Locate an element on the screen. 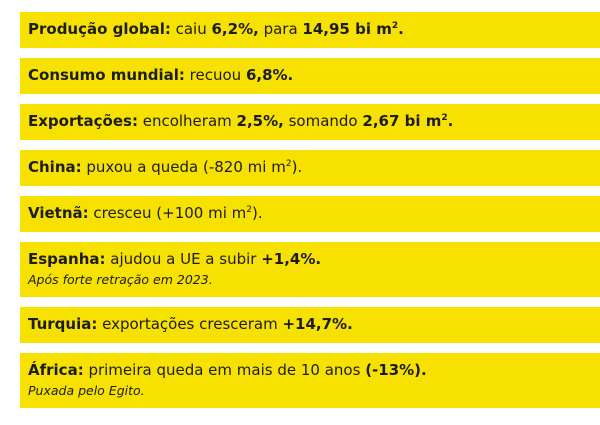 Image resolution: width=600 pixels, height=425 pixels. fact-box: Consumo mundial: recuou 6,8%. is located at coordinates (310, 76).